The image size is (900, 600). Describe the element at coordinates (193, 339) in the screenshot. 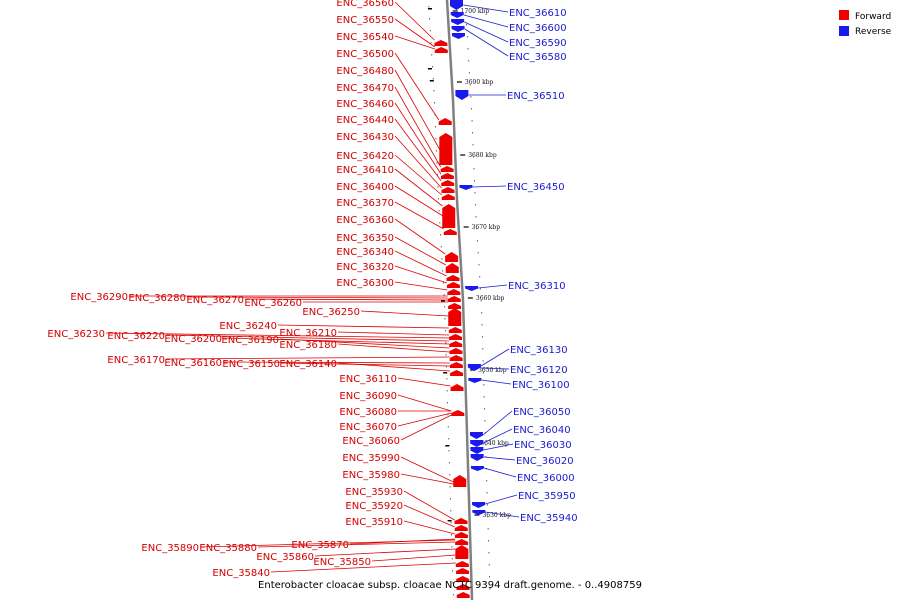

I see `forward-gene-label: ENC_36200` at that location.